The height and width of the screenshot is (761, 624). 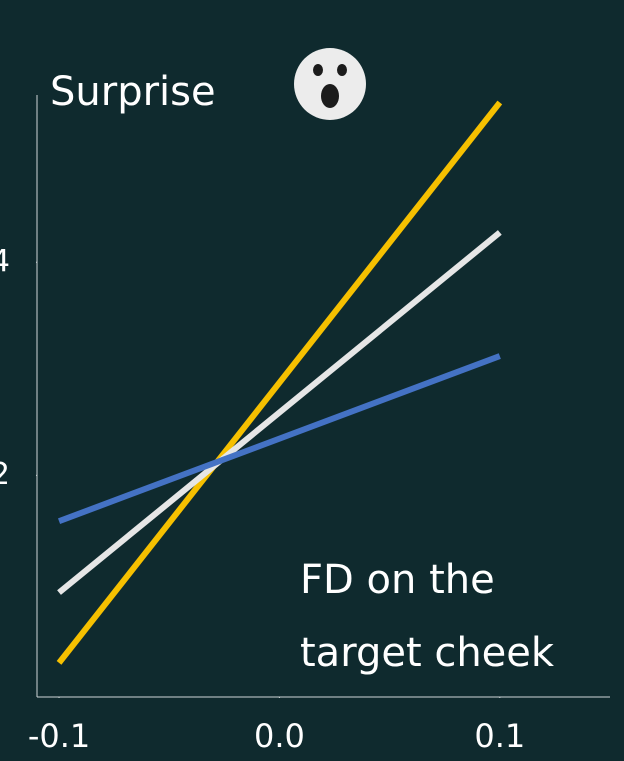 I want to click on surprise-emoji, so click(x=330, y=84).